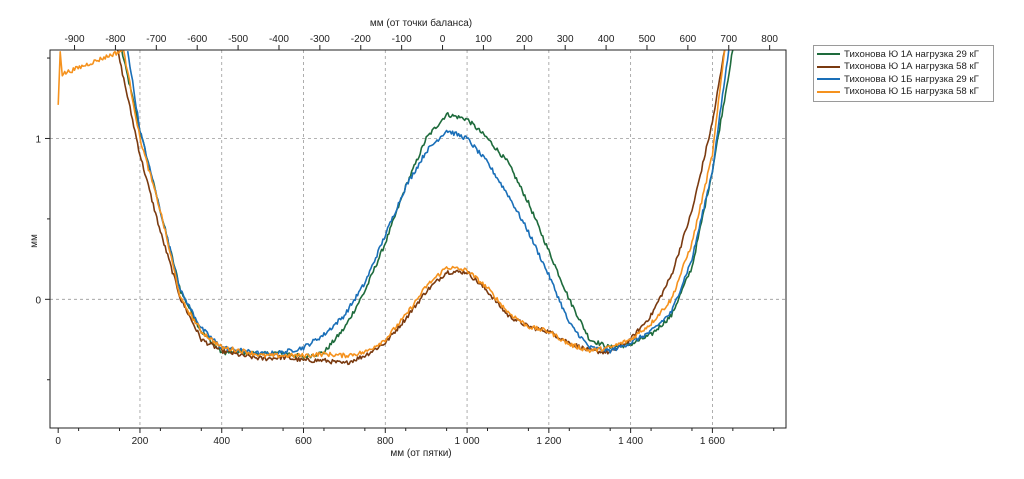 This screenshot has width=1024, height=479. I want to click on x2-tick-label: 500, so click(647, 39).